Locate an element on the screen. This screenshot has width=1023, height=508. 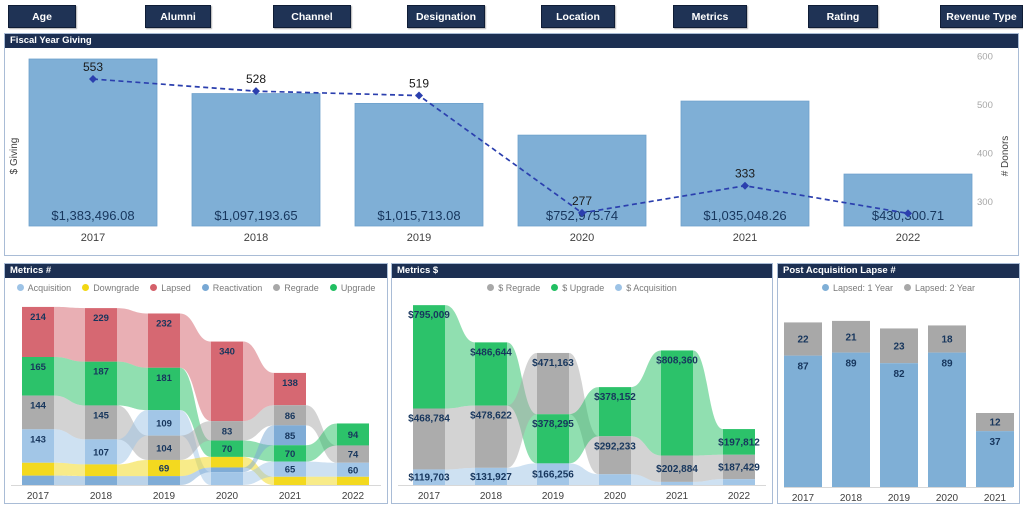
giving-bar-2021 is located at coordinates (745, 163).